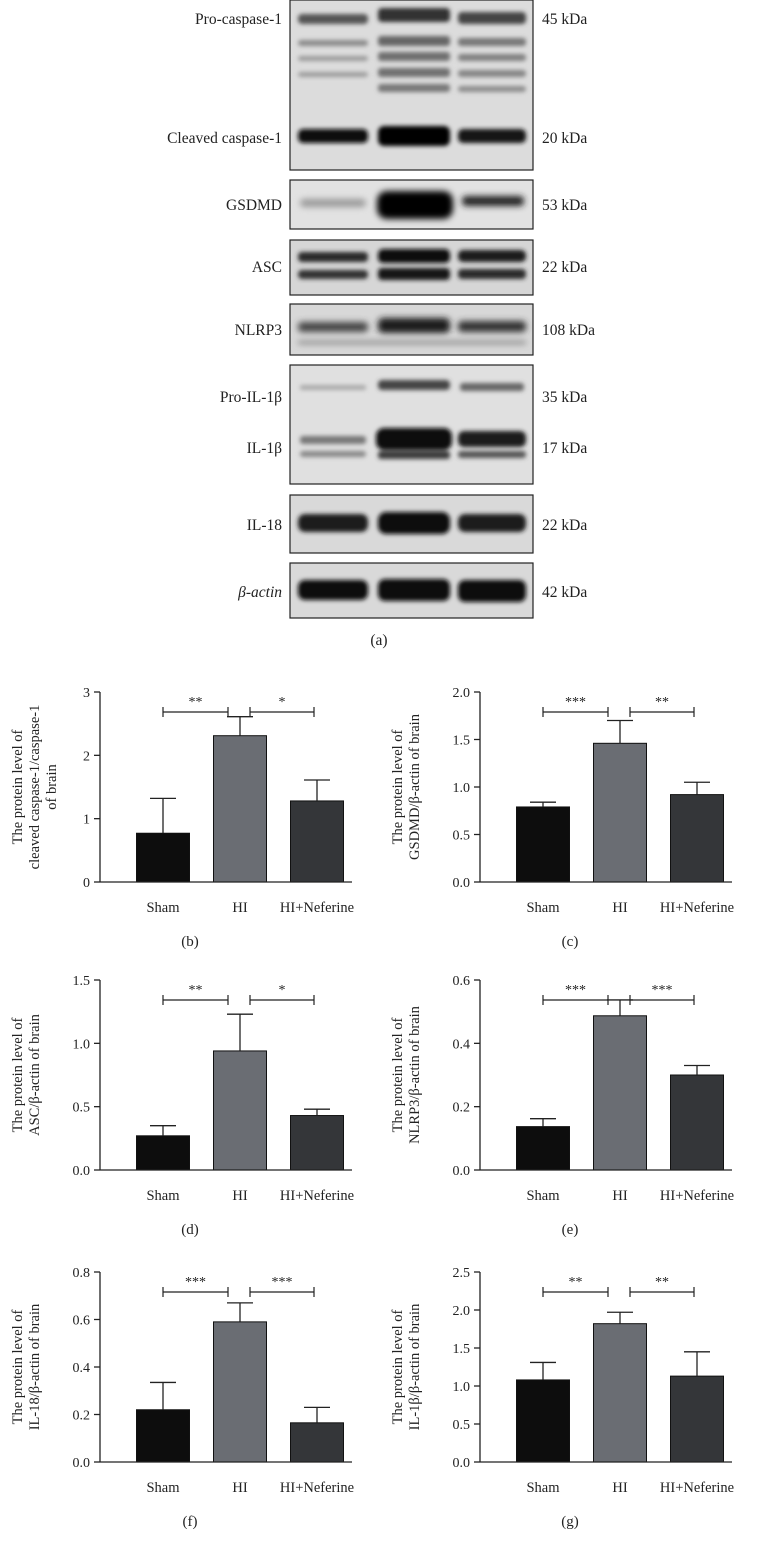 Image resolution: width=759 pixels, height=1555 pixels. Describe the element at coordinates (378, 640) in the screenshot. I see `panel-label-a: (a)` at that location.